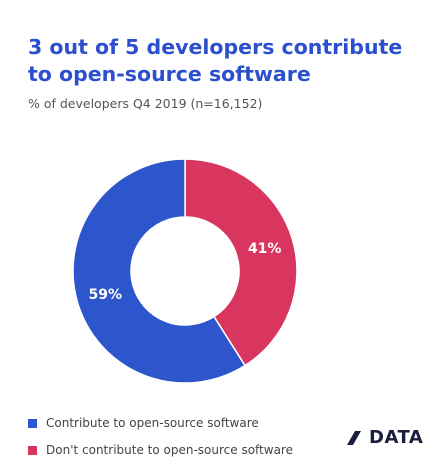 Image resolution: width=443 pixels, height=466 pixels. I want to click on legend-label-dont-contribute: Don't contribute to open-source software, so click(169, 450).